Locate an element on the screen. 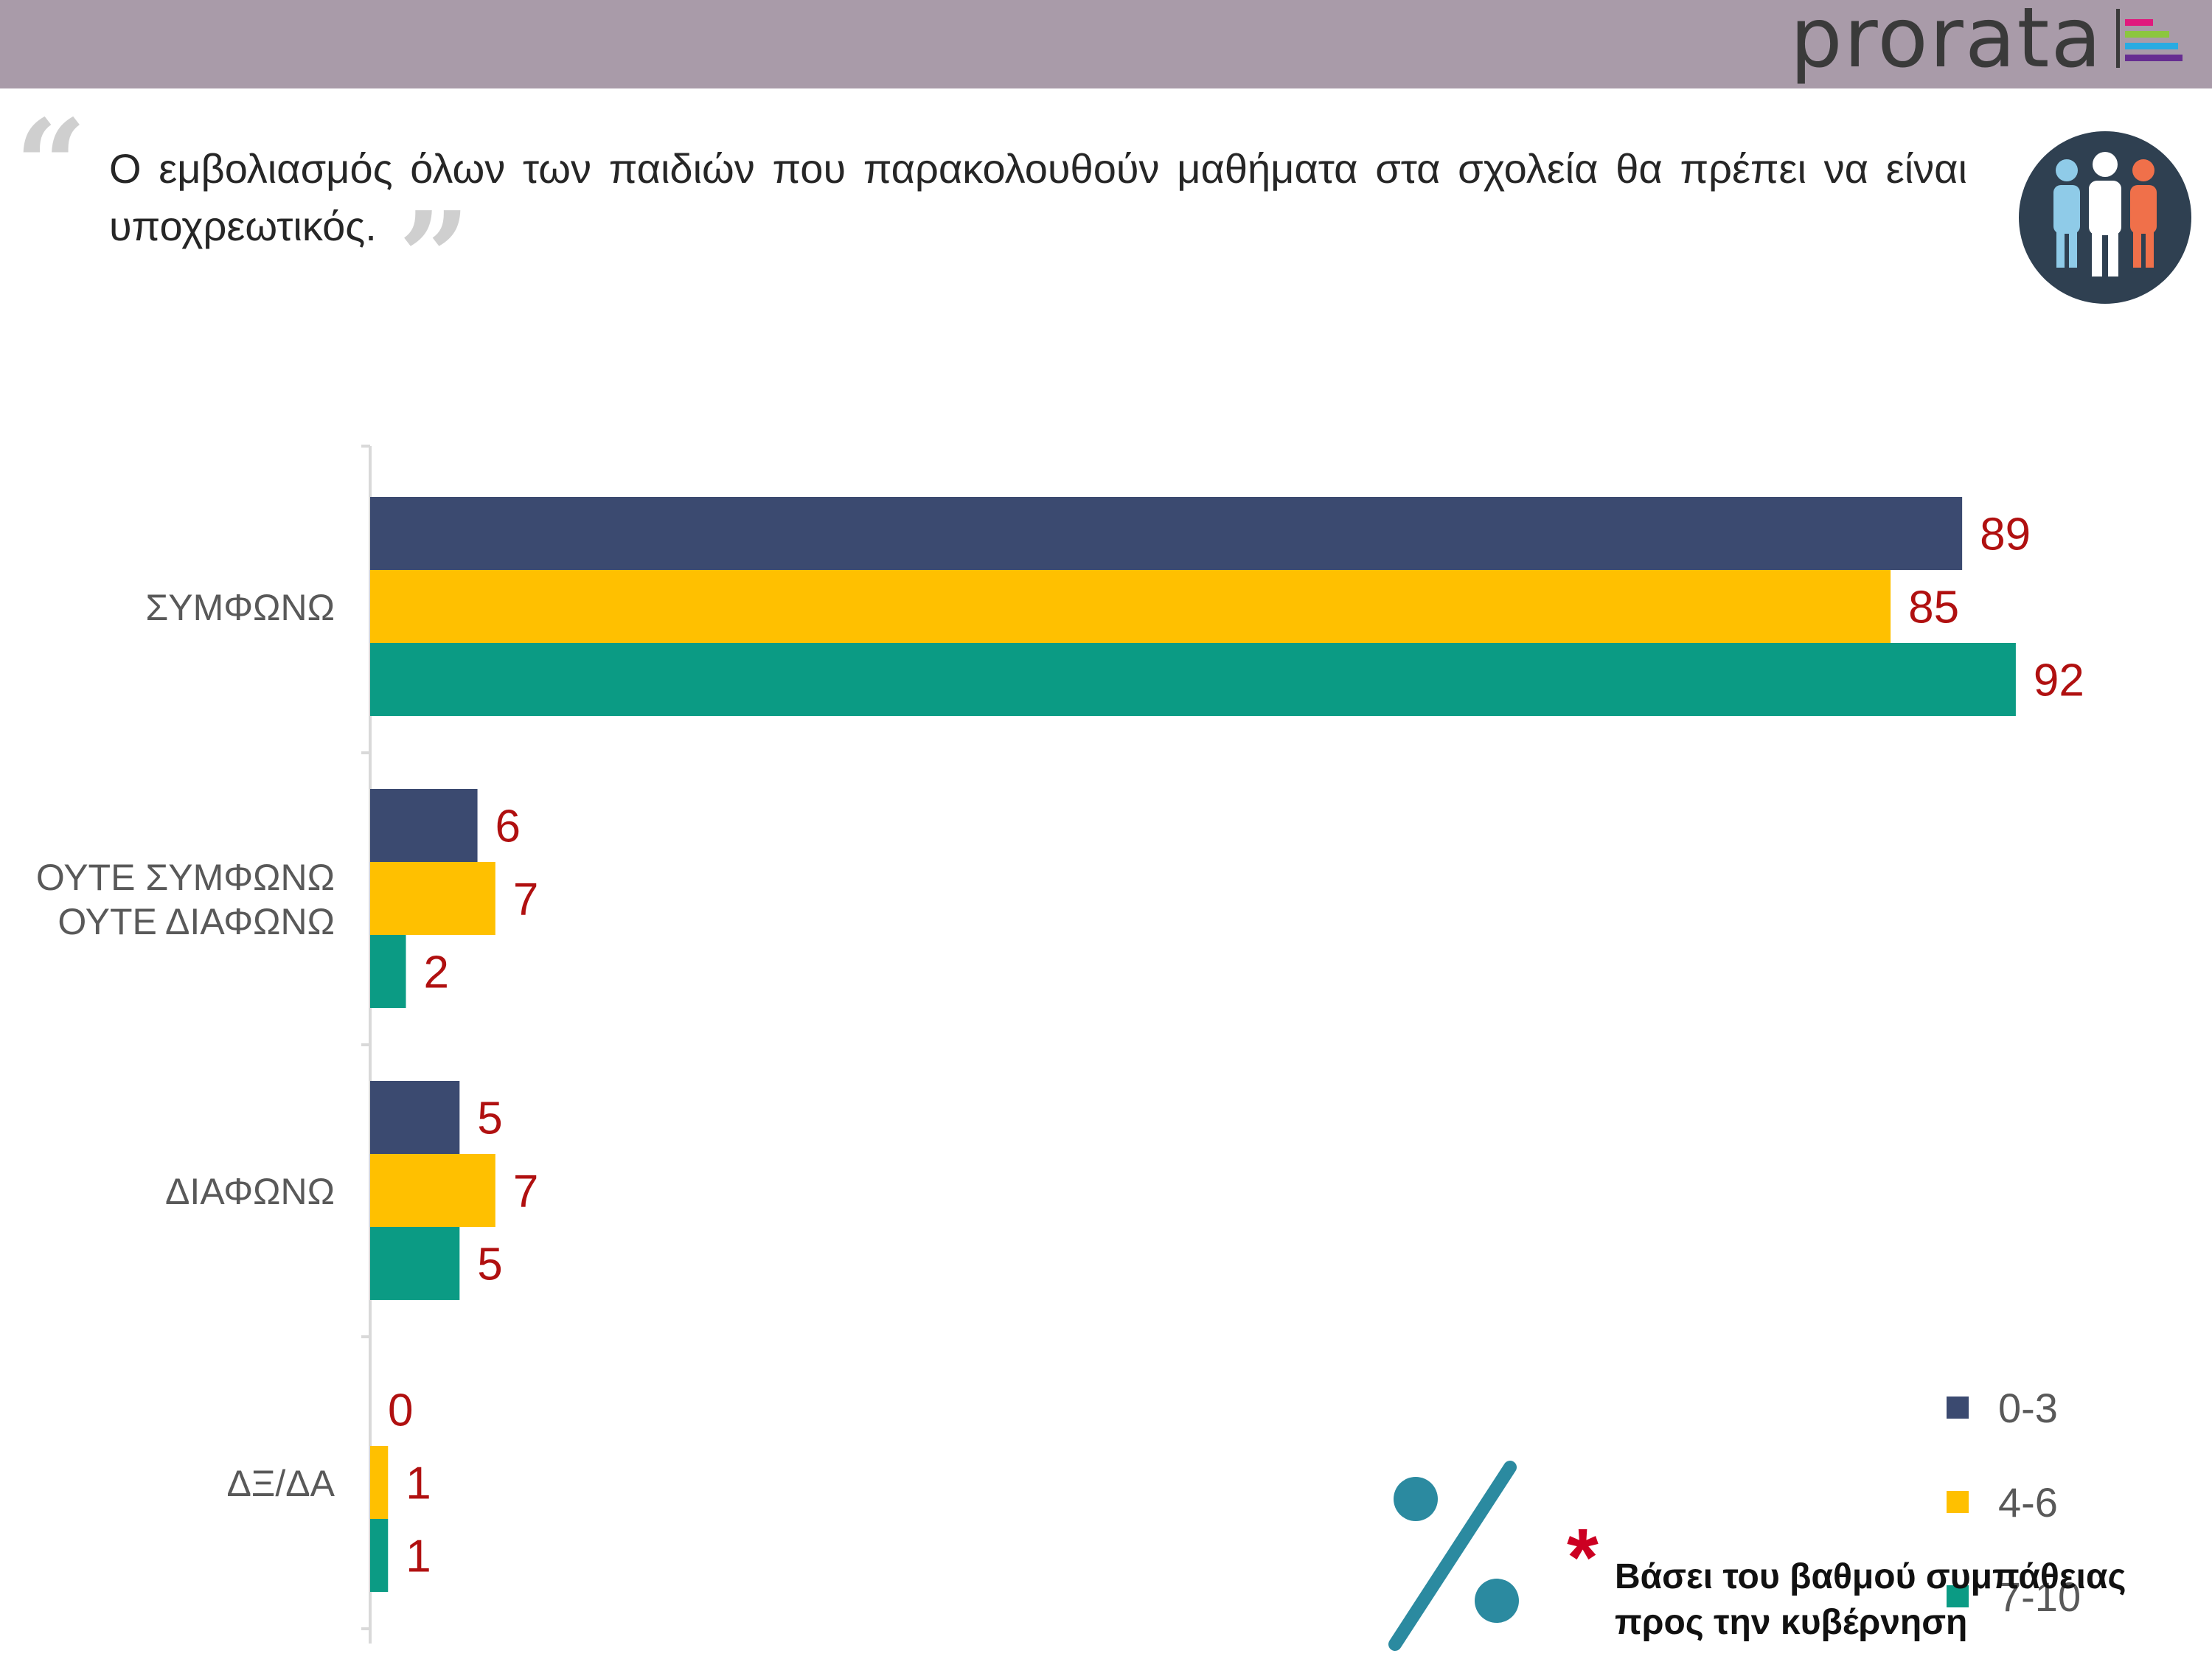 The width and height of the screenshot is (2212, 1659). prorata-logo: prorata is located at coordinates (1986, 43).